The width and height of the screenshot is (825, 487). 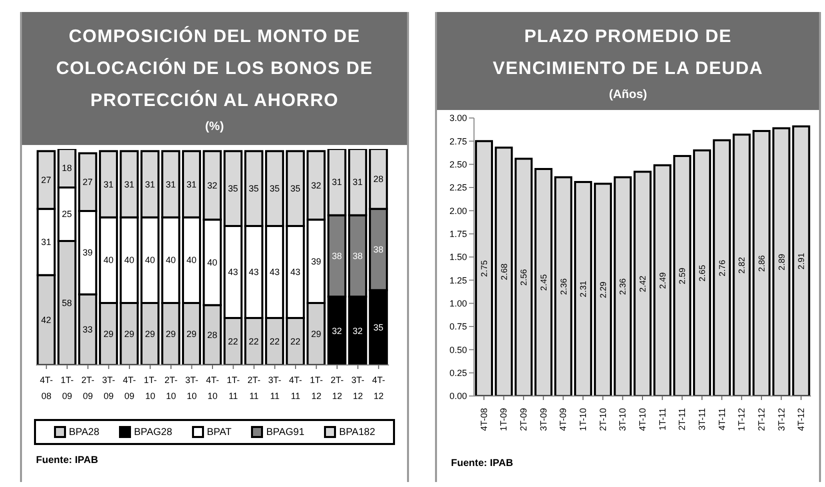 What do you see at coordinates (741, 265) in the screenshot?
I see `data-label: 2.82` at bounding box center [741, 265].